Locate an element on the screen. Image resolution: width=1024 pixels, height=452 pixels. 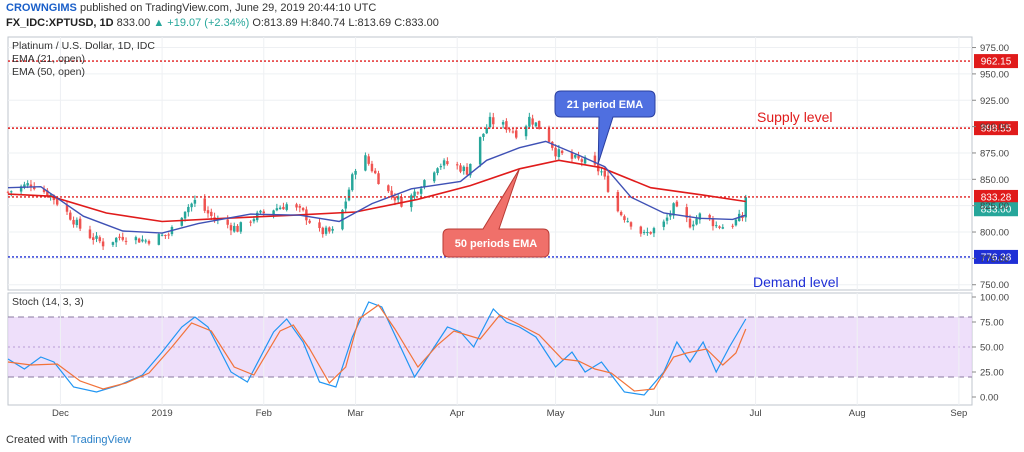
author-name: CROWNGIMS is located at coordinates (41, 8).